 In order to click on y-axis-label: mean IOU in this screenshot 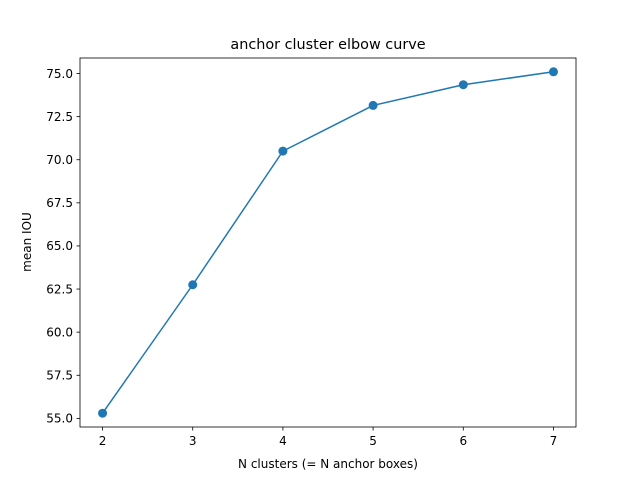, I will do `click(27, 242)`.